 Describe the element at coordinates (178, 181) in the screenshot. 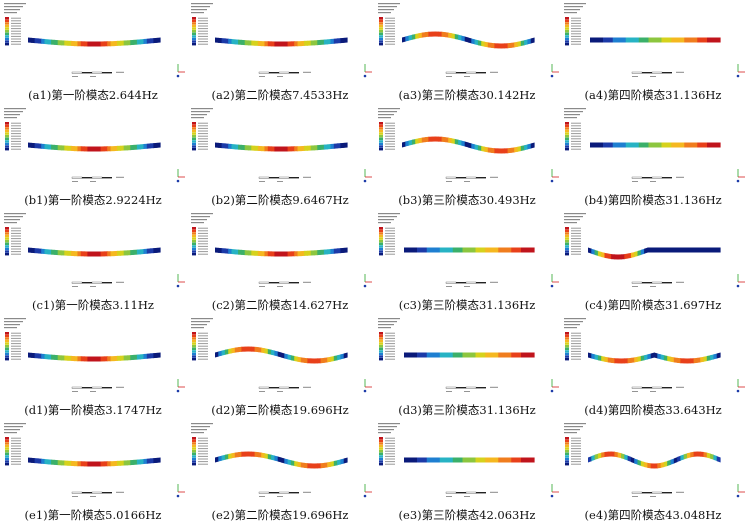

I see `triad-z-axis` at that location.